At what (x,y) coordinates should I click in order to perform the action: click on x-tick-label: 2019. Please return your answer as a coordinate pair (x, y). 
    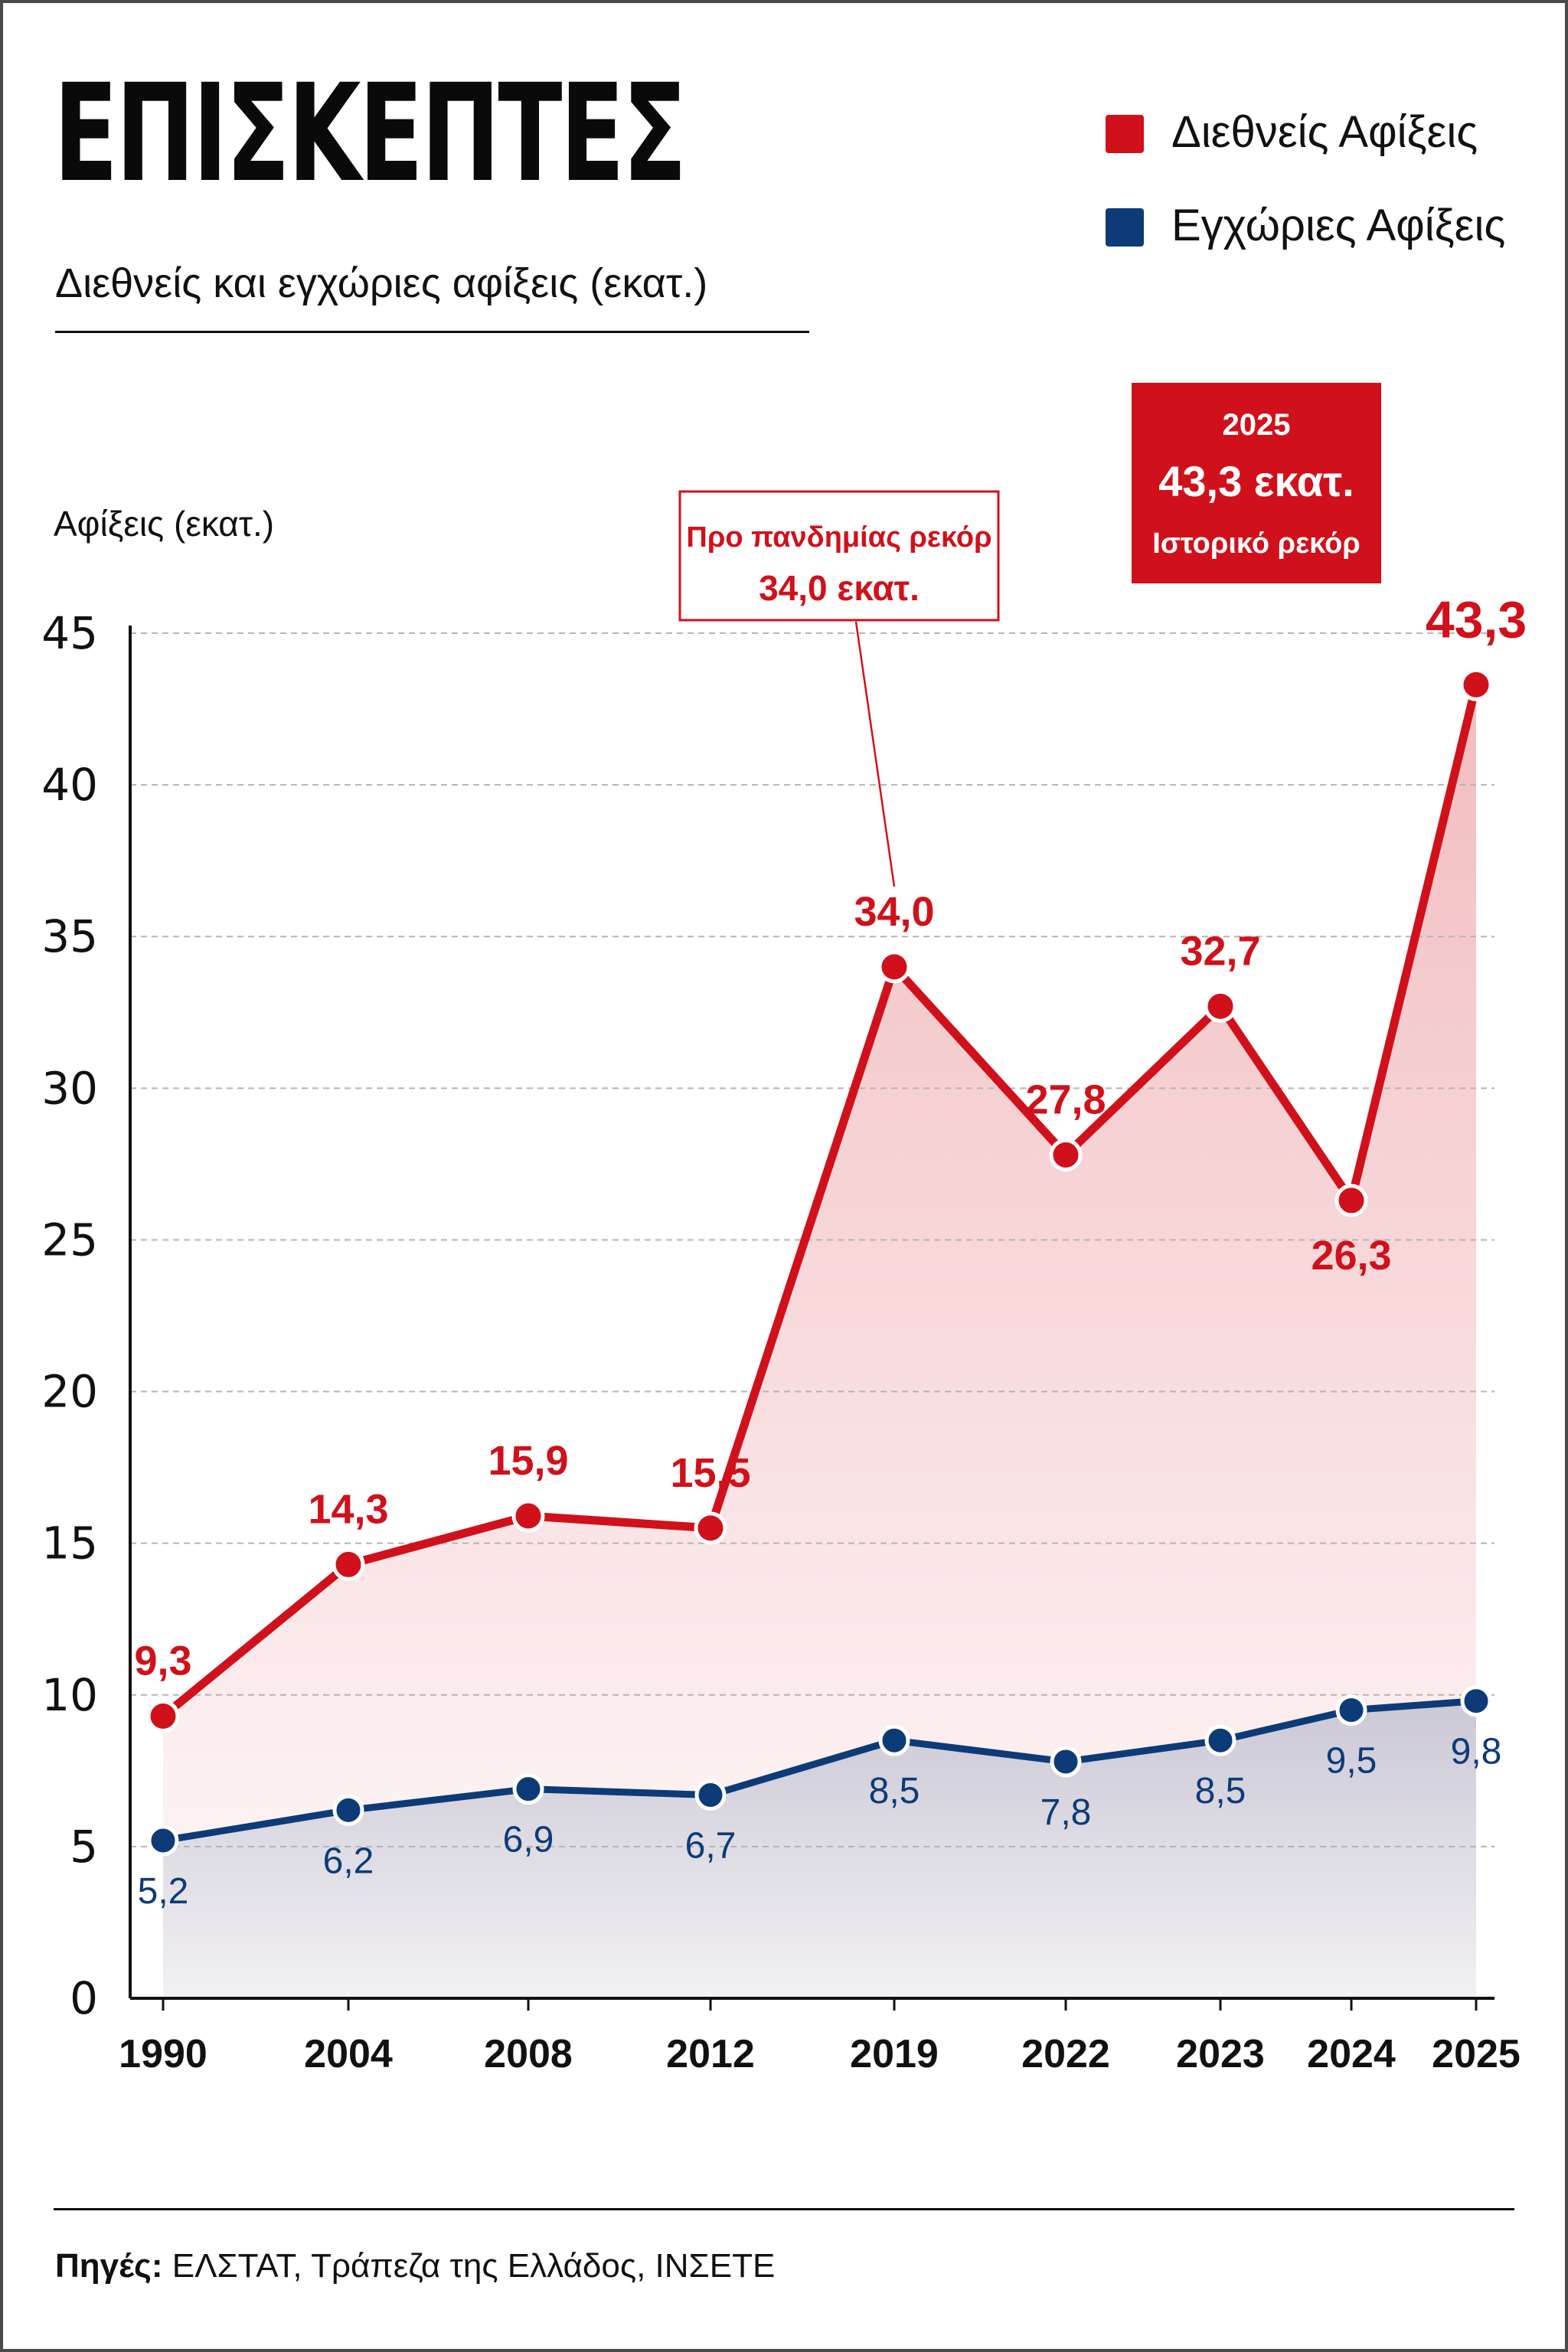
    Looking at the image, I should click on (894, 2054).